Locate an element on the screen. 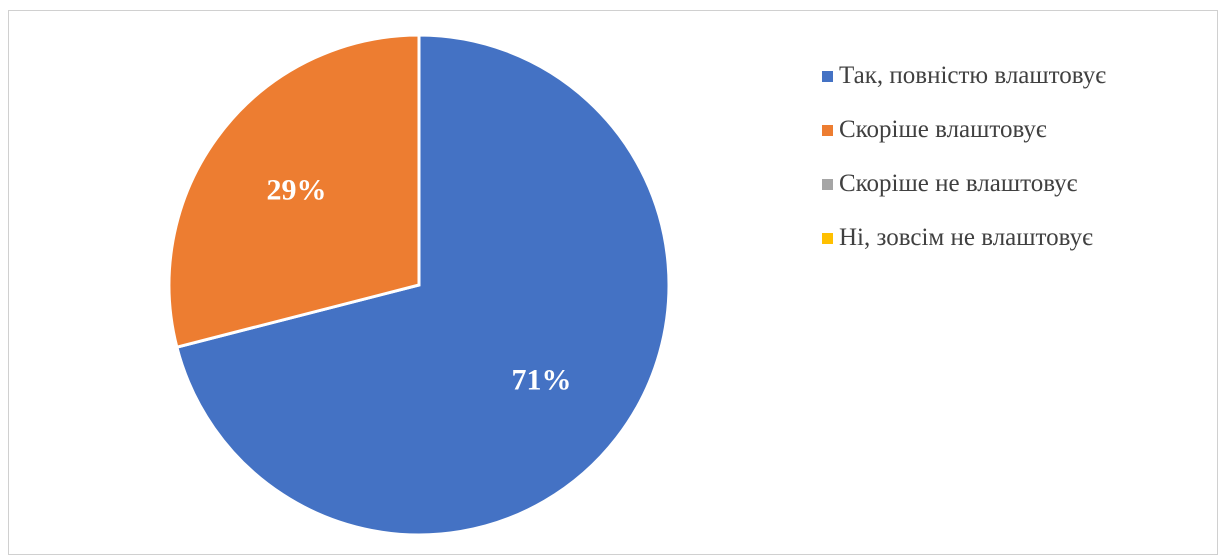 The image size is (1227, 556). legend-label: Скоріше не влаштовує is located at coordinates (958, 183).